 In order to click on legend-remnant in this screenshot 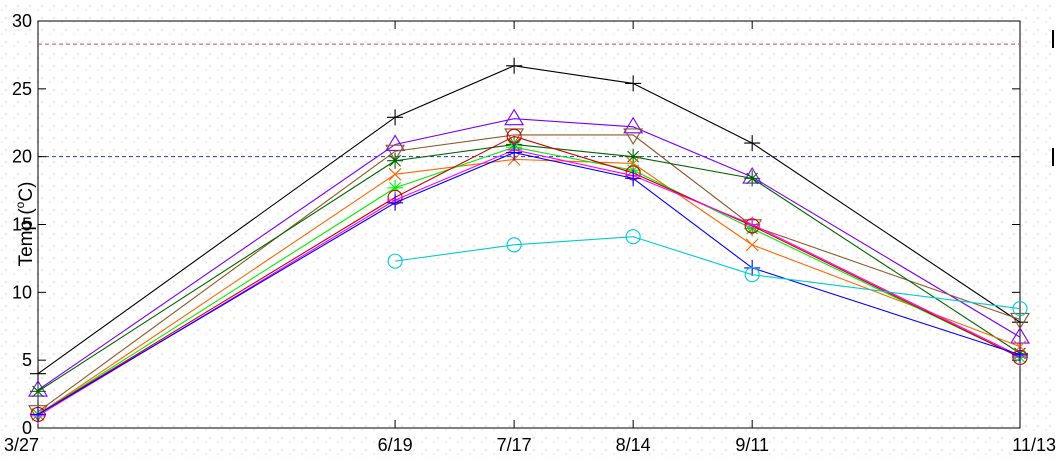, I will do `click(1053, 98)`.